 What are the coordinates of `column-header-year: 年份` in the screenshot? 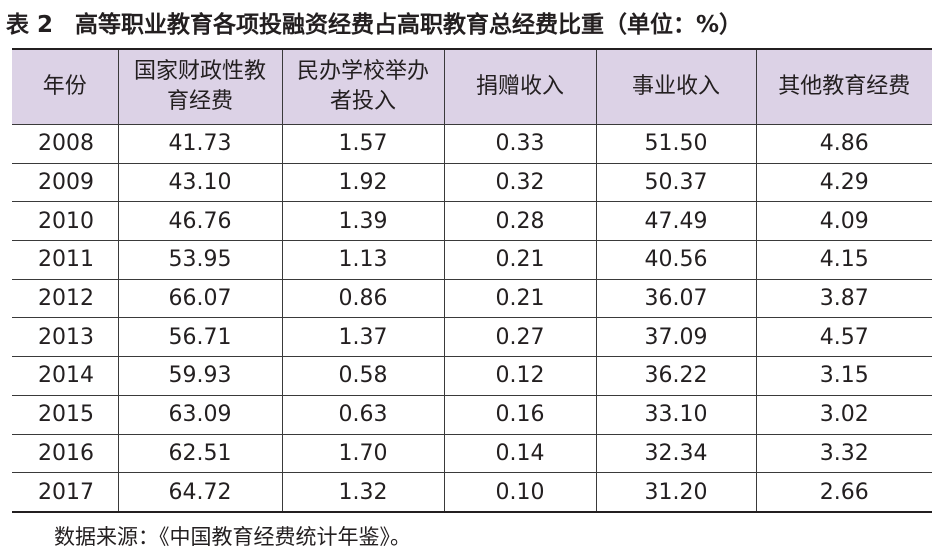 It's located at (65, 86).